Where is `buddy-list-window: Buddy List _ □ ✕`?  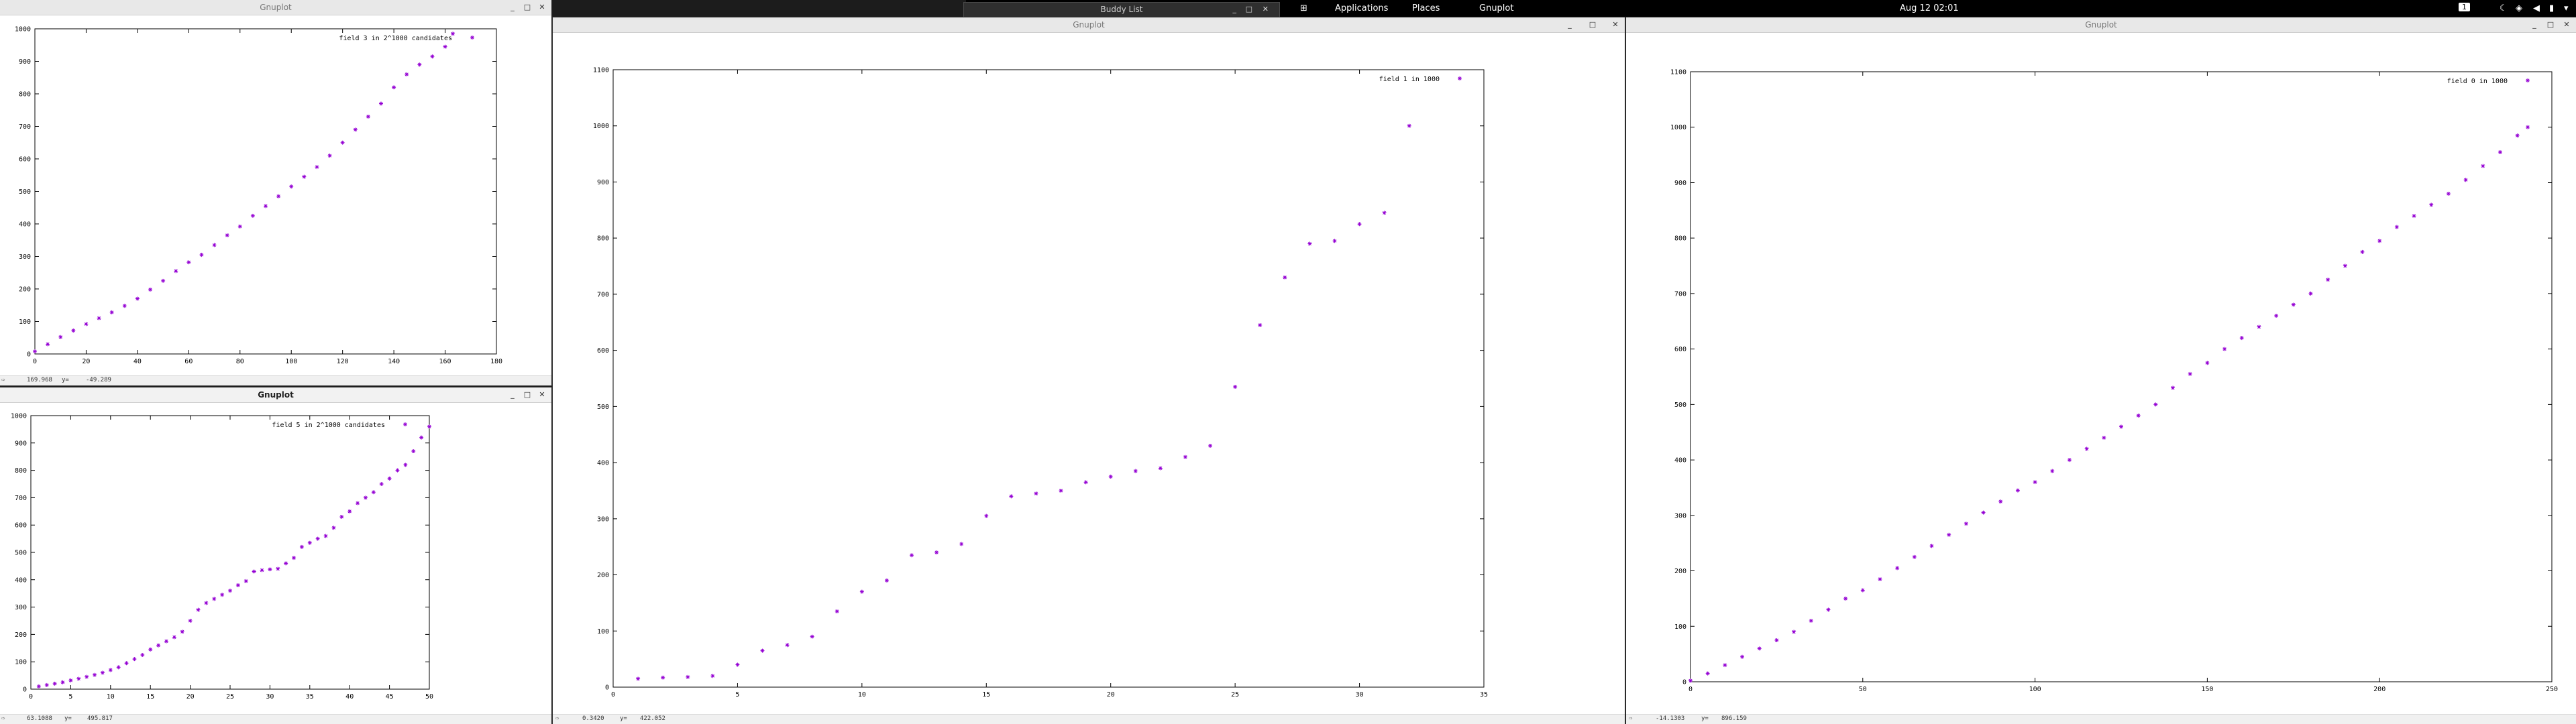 buddy-list-window: Buddy List _ □ ✕ is located at coordinates (1121, 10).